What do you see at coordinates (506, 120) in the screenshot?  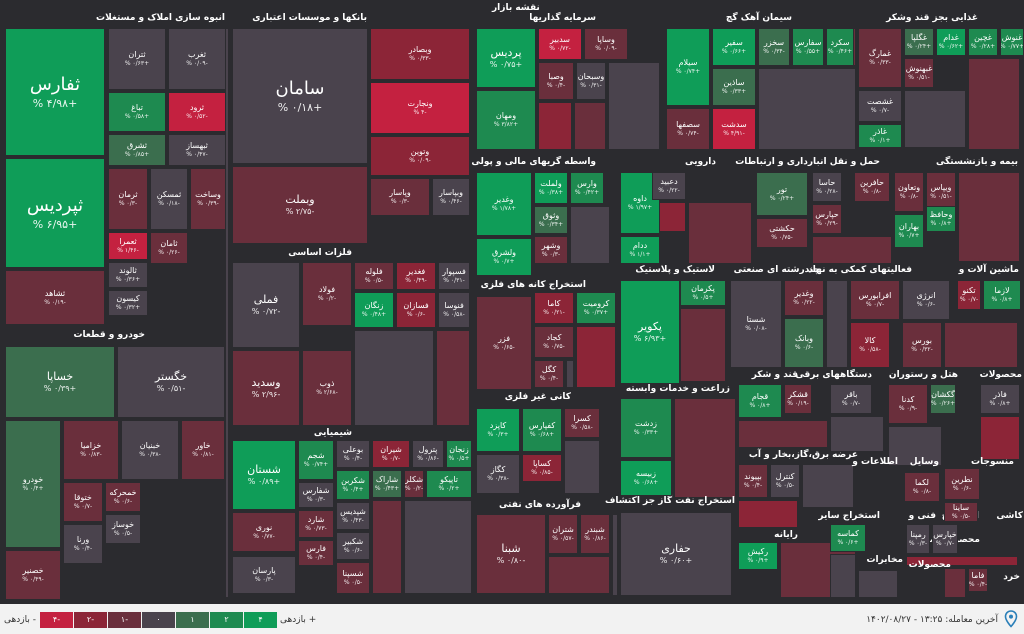 I see `stock-tile: ومهان +۳/۸۲ %` at bounding box center [506, 120].